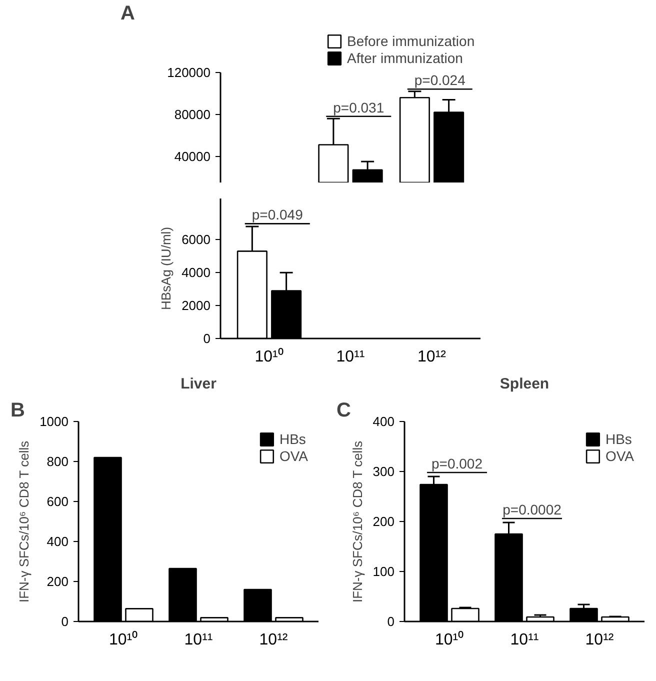 This screenshot has width=656, height=681. I want to click on y-tick-label: 100, so click(383, 571).